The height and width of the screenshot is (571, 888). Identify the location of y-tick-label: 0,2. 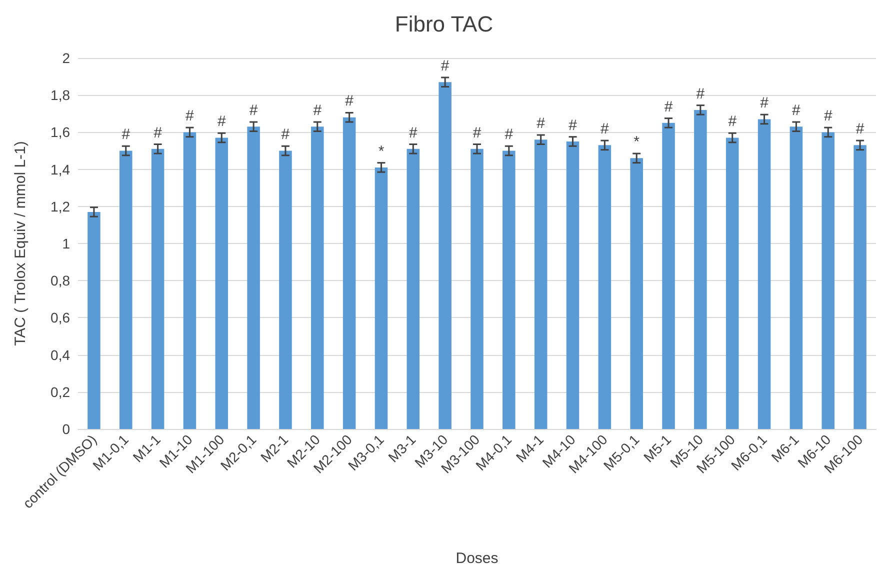
(60, 392).